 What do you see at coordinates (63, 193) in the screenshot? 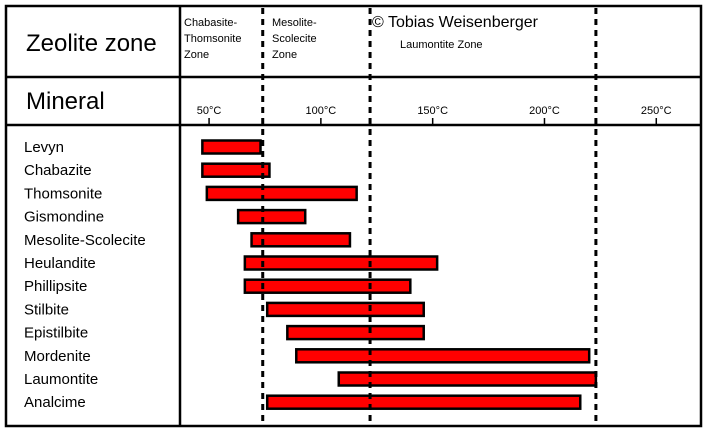
I see `category-label: Thomsonite` at bounding box center [63, 193].